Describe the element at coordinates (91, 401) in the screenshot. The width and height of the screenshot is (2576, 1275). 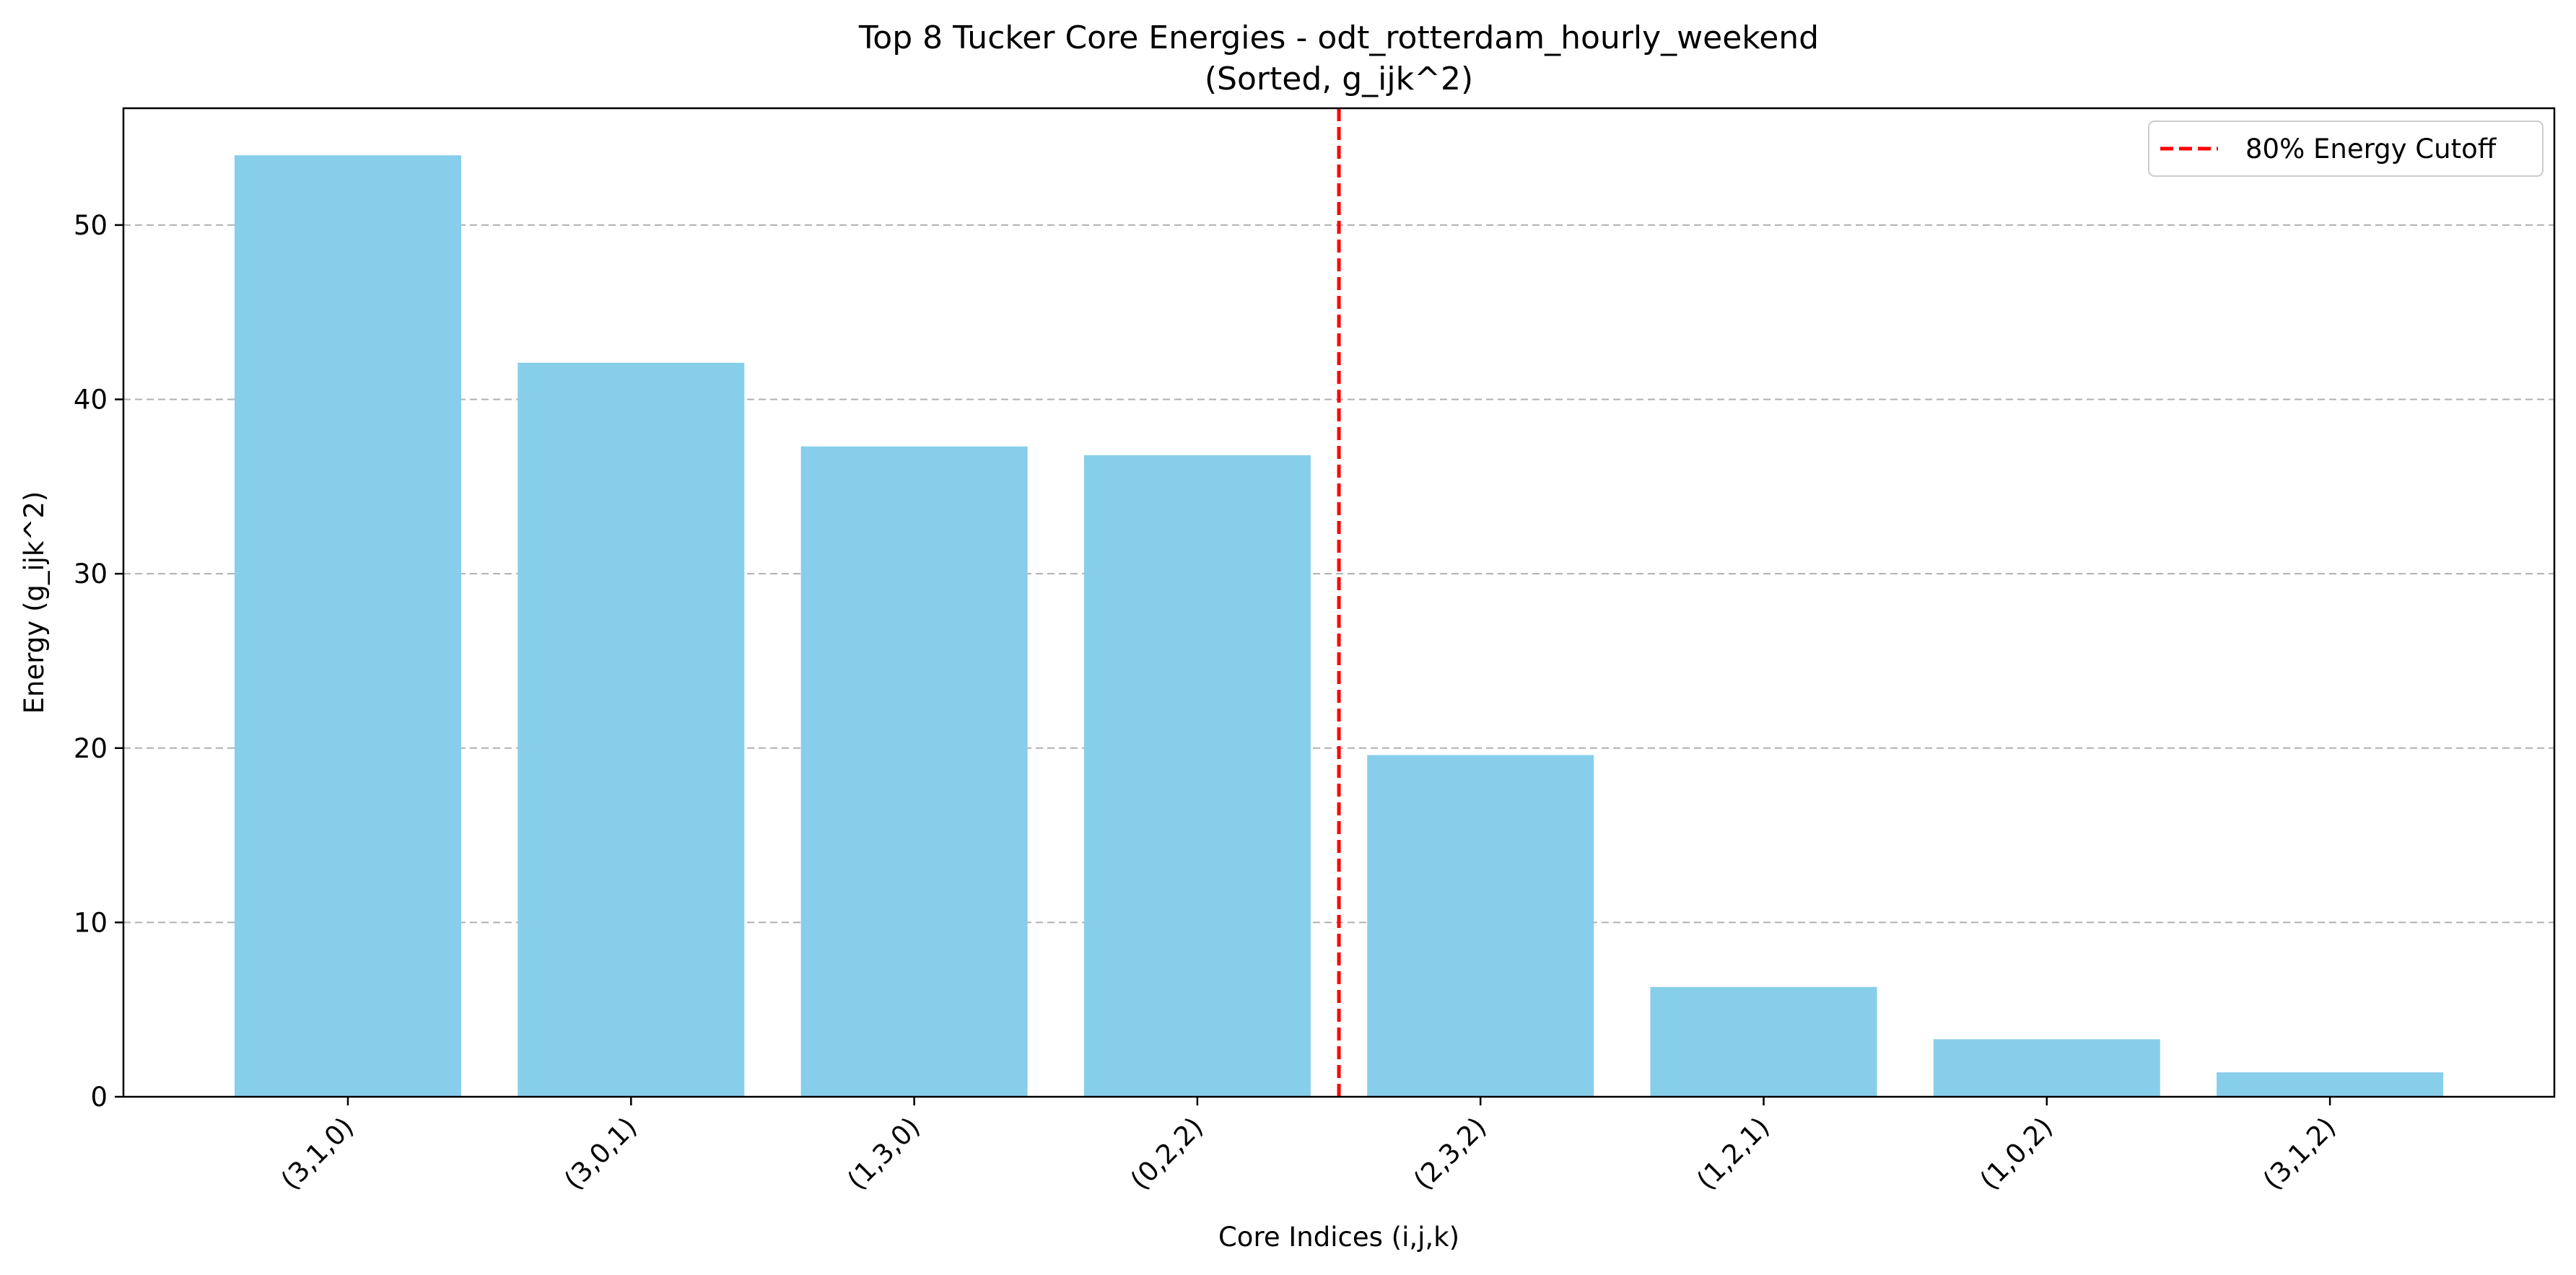
I see `y-tick-label-4: 40` at that location.